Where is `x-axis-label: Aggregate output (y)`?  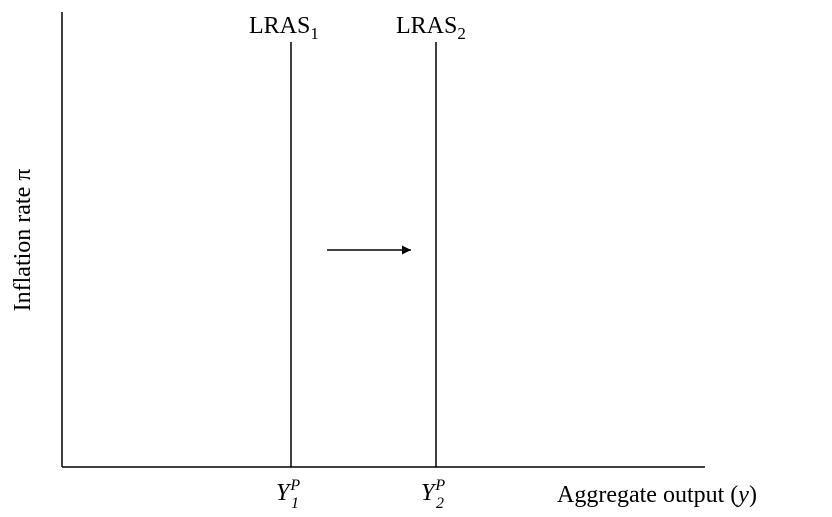
x-axis-label: Aggregate output (y) is located at coordinates (657, 495).